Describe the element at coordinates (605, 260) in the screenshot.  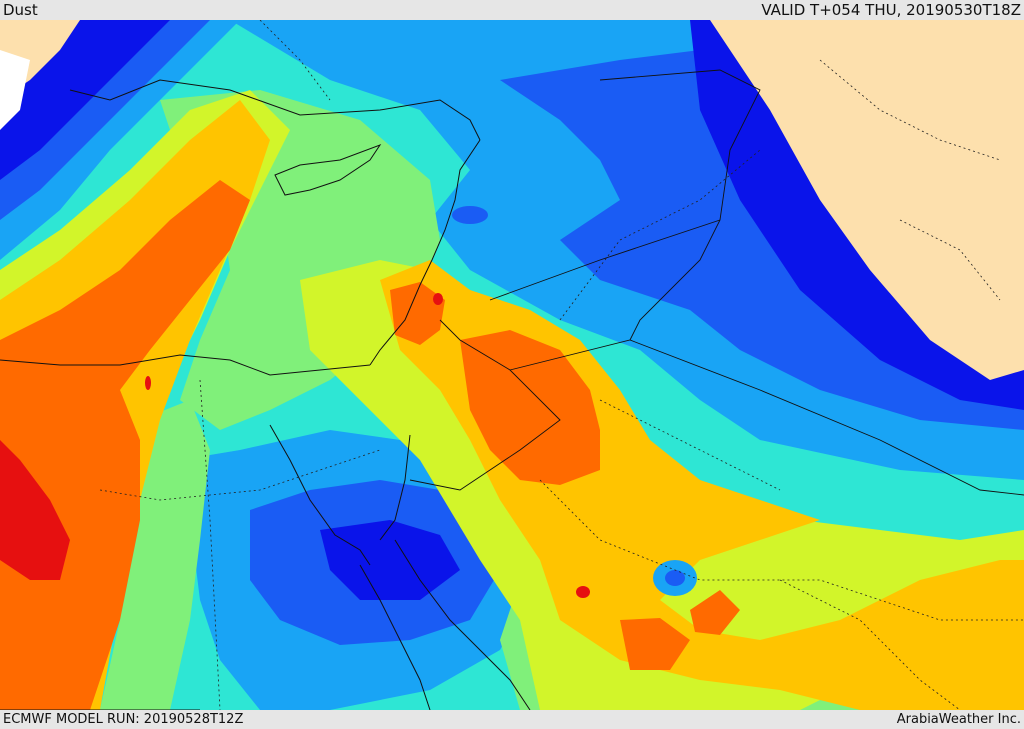
I see `border-jordan-iraq` at that location.